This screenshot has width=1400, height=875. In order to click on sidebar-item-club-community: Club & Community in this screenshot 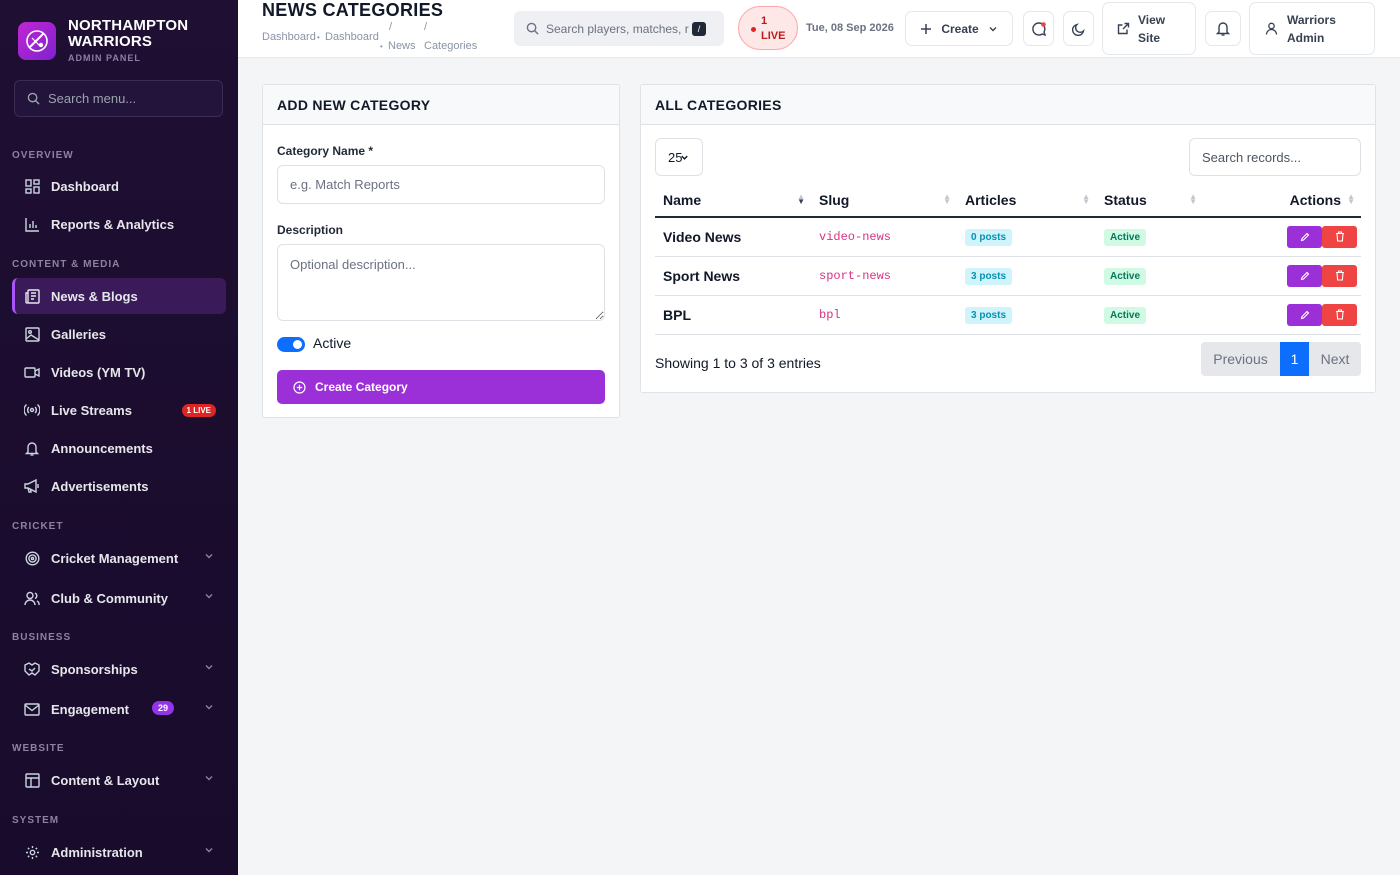, I will do `click(119, 598)`.